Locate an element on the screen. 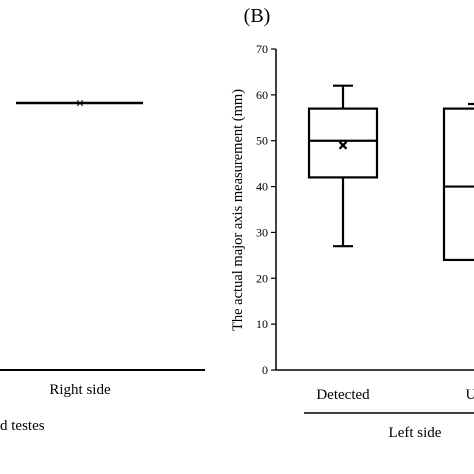  mean-marker is located at coordinates (343, 145).